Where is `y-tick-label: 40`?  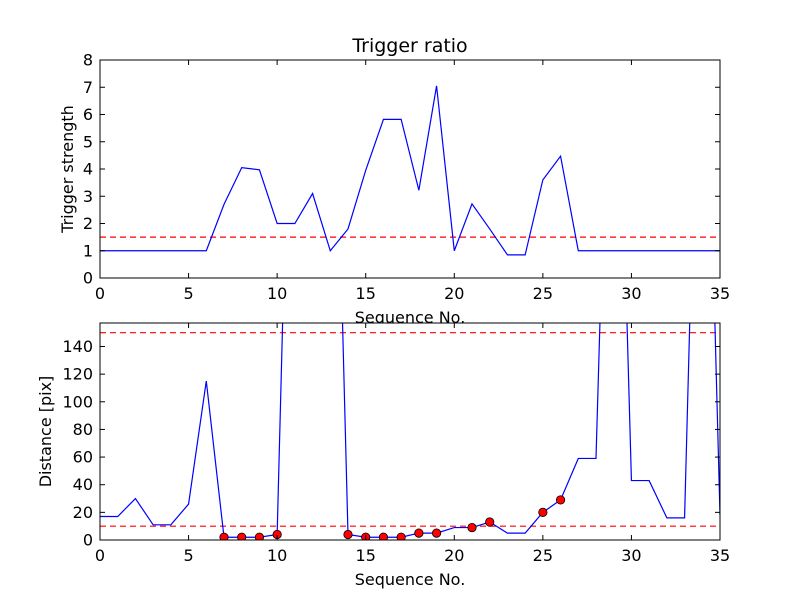 y-tick-label: 40 is located at coordinates (83, 484).